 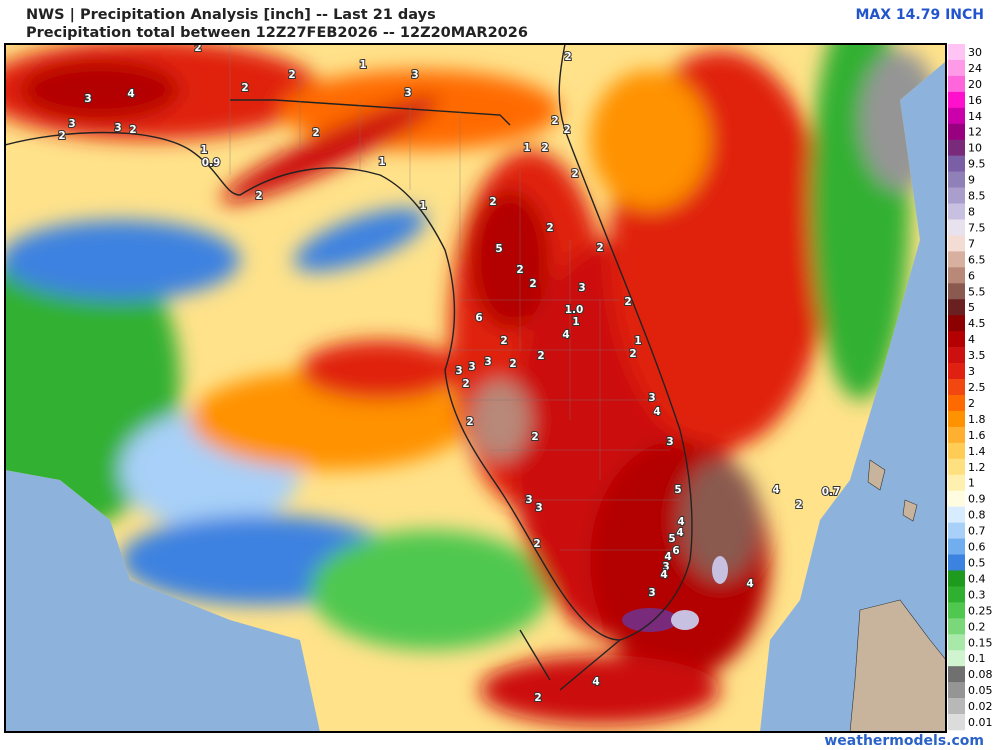 What do you see at coordinates (975, 84) in the screenshot?
I see `legend-label: 20` at bounding box center [975, 84].